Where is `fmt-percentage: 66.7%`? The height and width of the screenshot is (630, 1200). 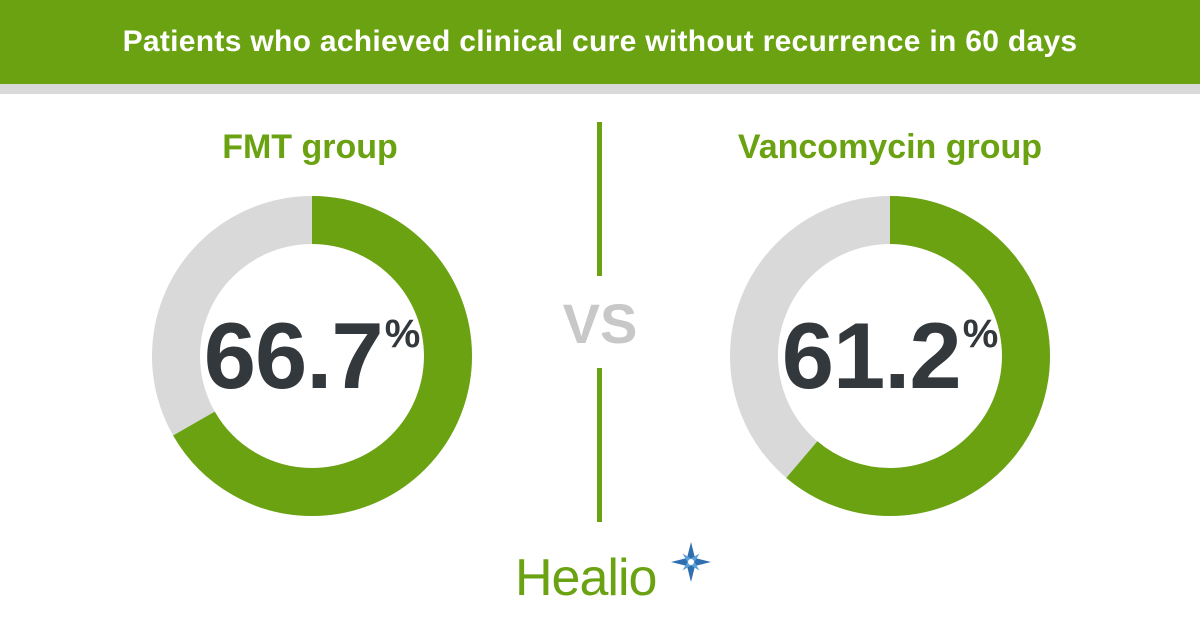 fmt-percentage: 66.7% is located at coordinates (312, 356).